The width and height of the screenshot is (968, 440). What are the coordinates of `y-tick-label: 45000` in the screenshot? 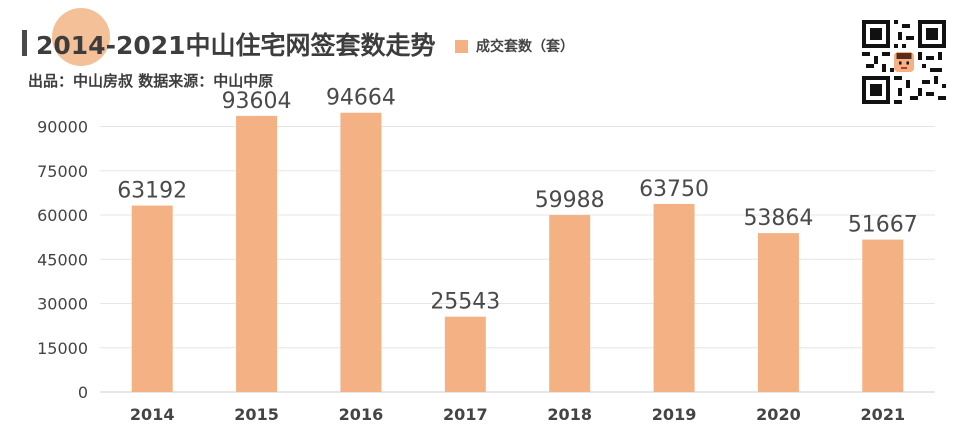 It's located at (62, 259).